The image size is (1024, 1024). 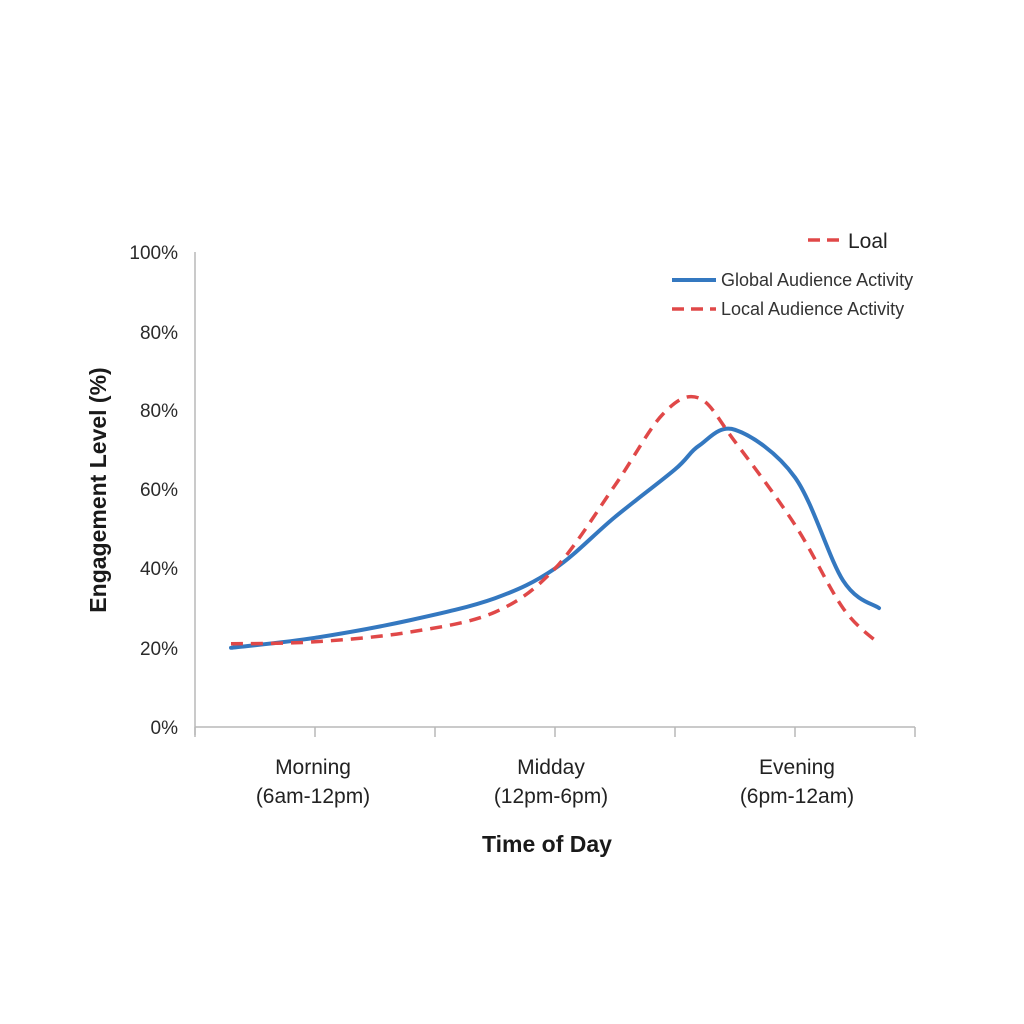 What do you see at coordinates (551, 767) in the screenshot?
I see `category-label: Midday` at bounding box center [551, 767].